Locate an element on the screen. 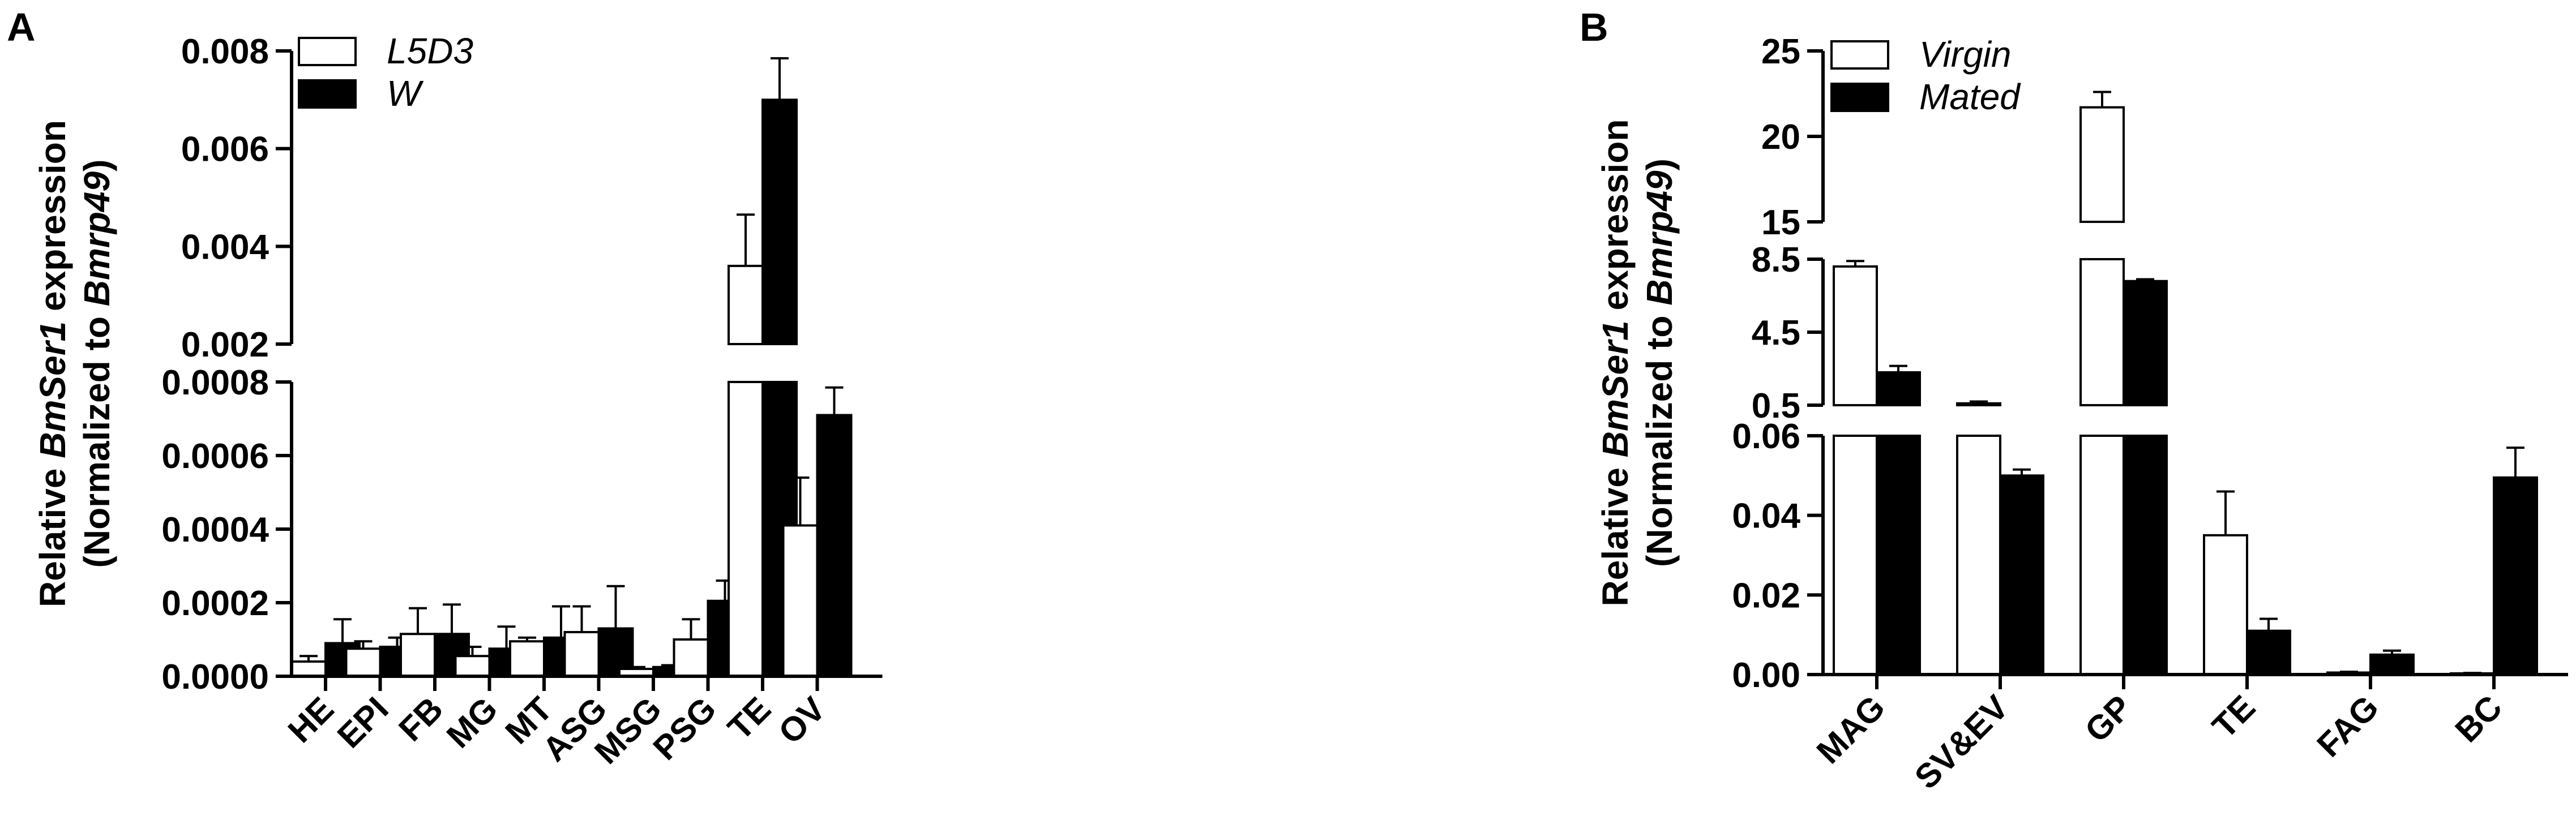 This screenshot has width=2576, height=820. y-tick-label: 0.0006 is located at coordinates (215, 456).